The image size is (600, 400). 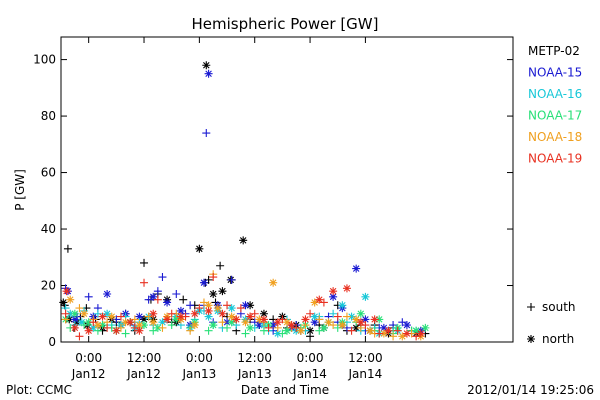 I want to click on legend-entry-metp-02: METP-02, so click(x=554, y=51).